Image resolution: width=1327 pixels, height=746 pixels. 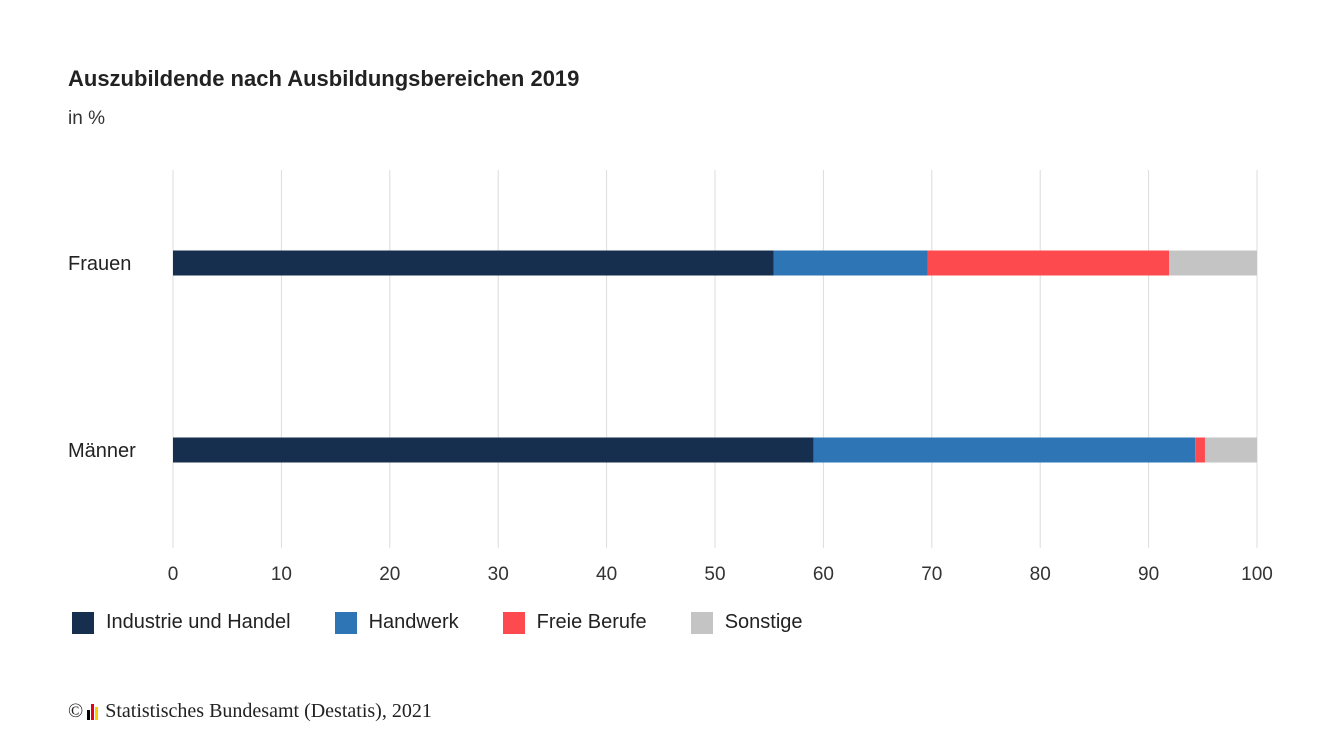 What do you see at coordinates (281, 574) in the screenshot?
I see `x-tick-label: 10` at bounding box center [281, 574].